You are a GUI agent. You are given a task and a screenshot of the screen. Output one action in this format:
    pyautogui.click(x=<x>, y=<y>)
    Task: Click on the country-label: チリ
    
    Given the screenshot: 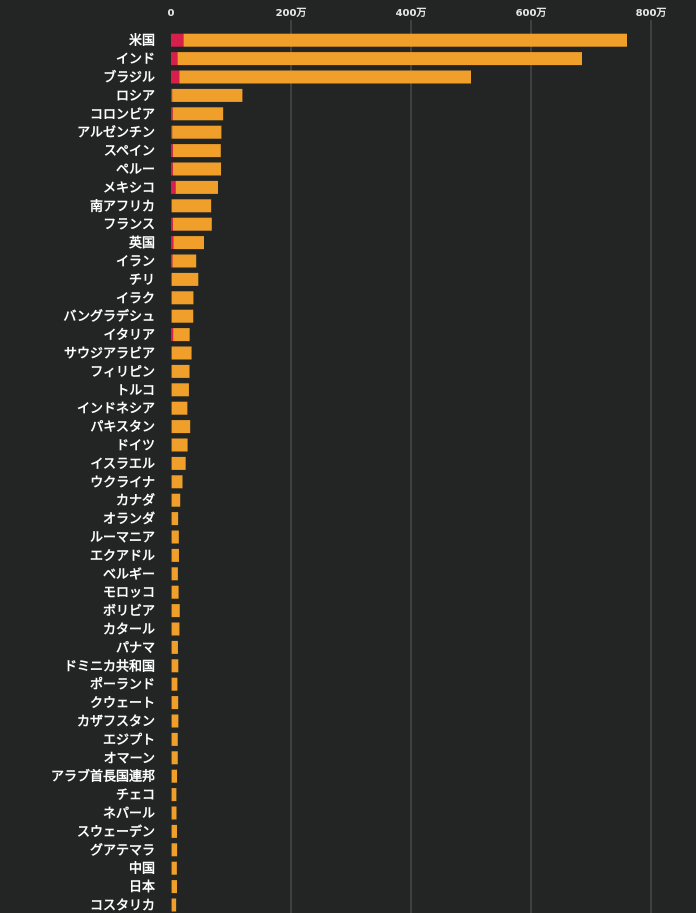 What is the action you would take?
    pyautogui.click(x=142, y=280)
    